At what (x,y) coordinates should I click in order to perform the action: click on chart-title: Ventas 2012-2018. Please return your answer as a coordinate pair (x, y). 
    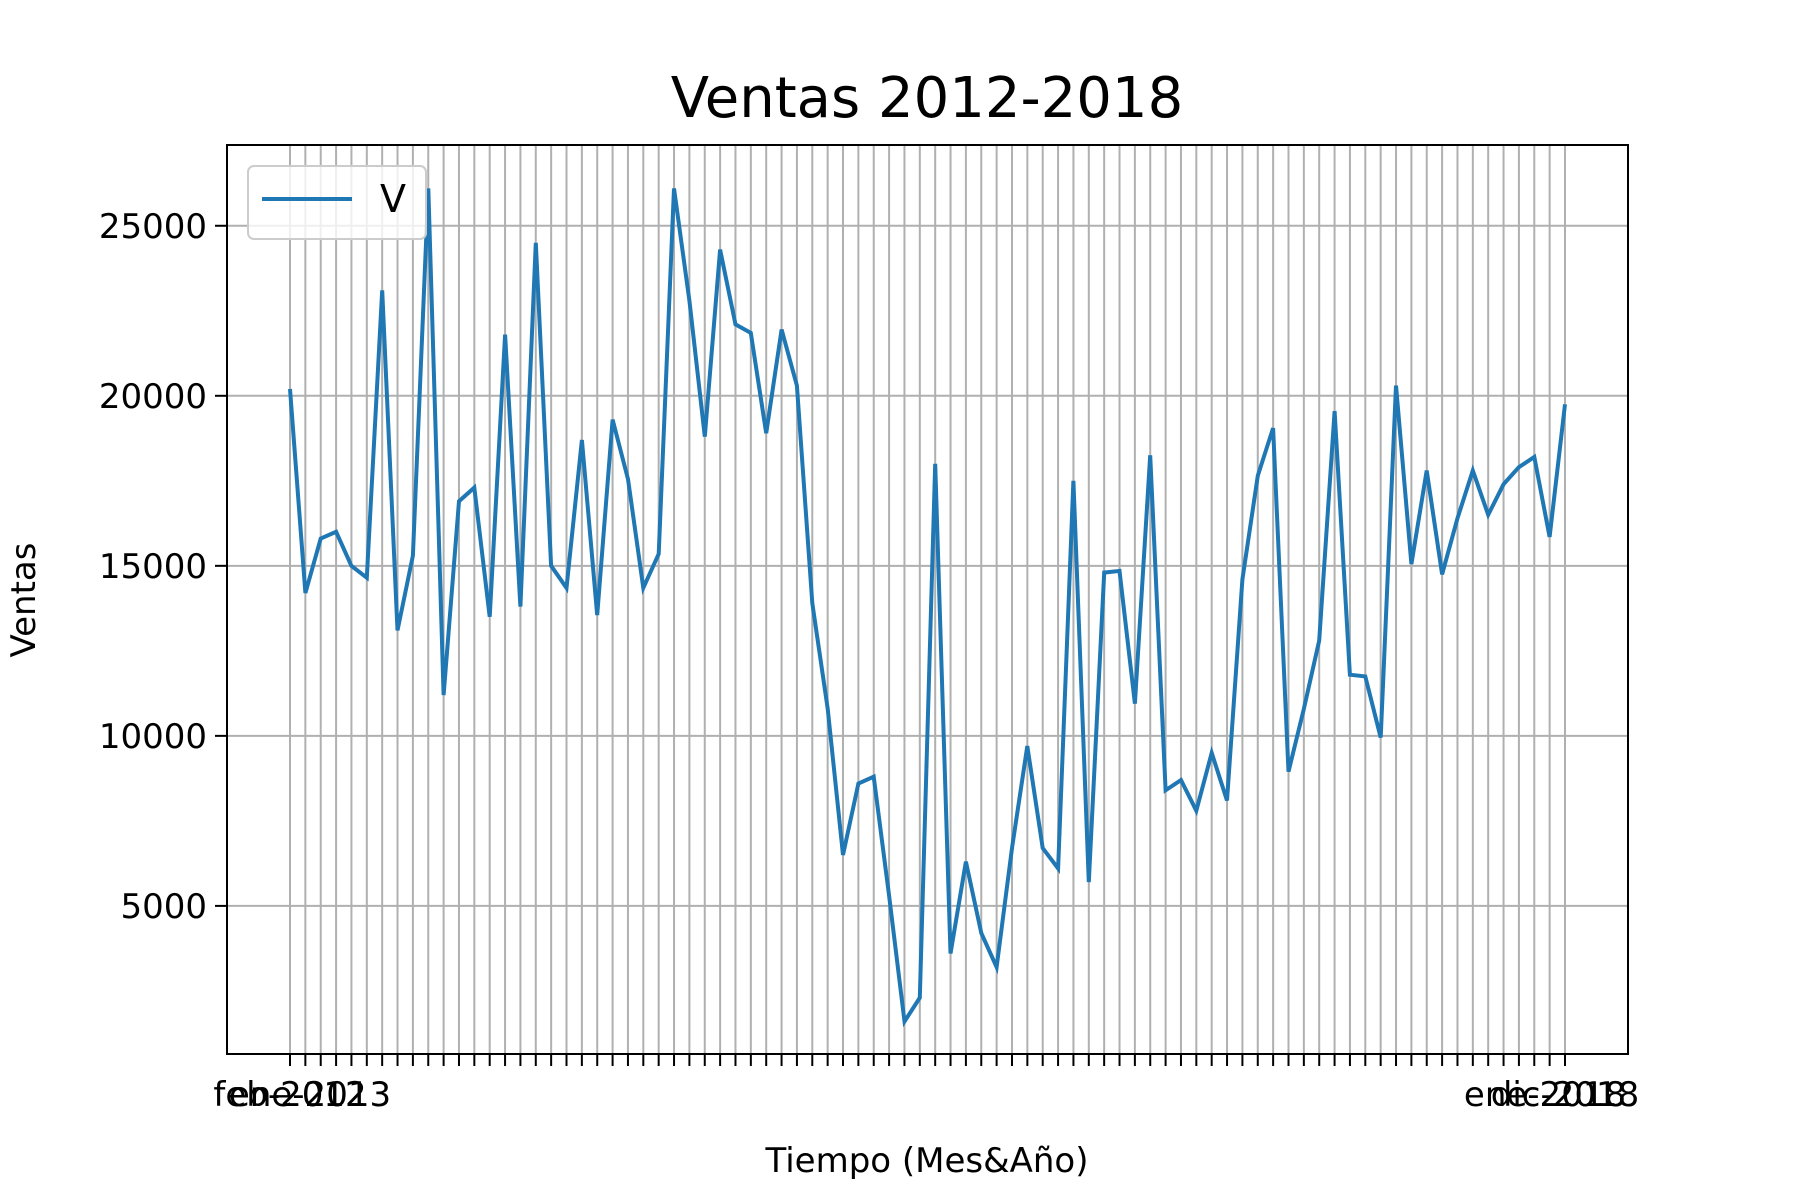
    Looking at the image, I should click on (927, 98).